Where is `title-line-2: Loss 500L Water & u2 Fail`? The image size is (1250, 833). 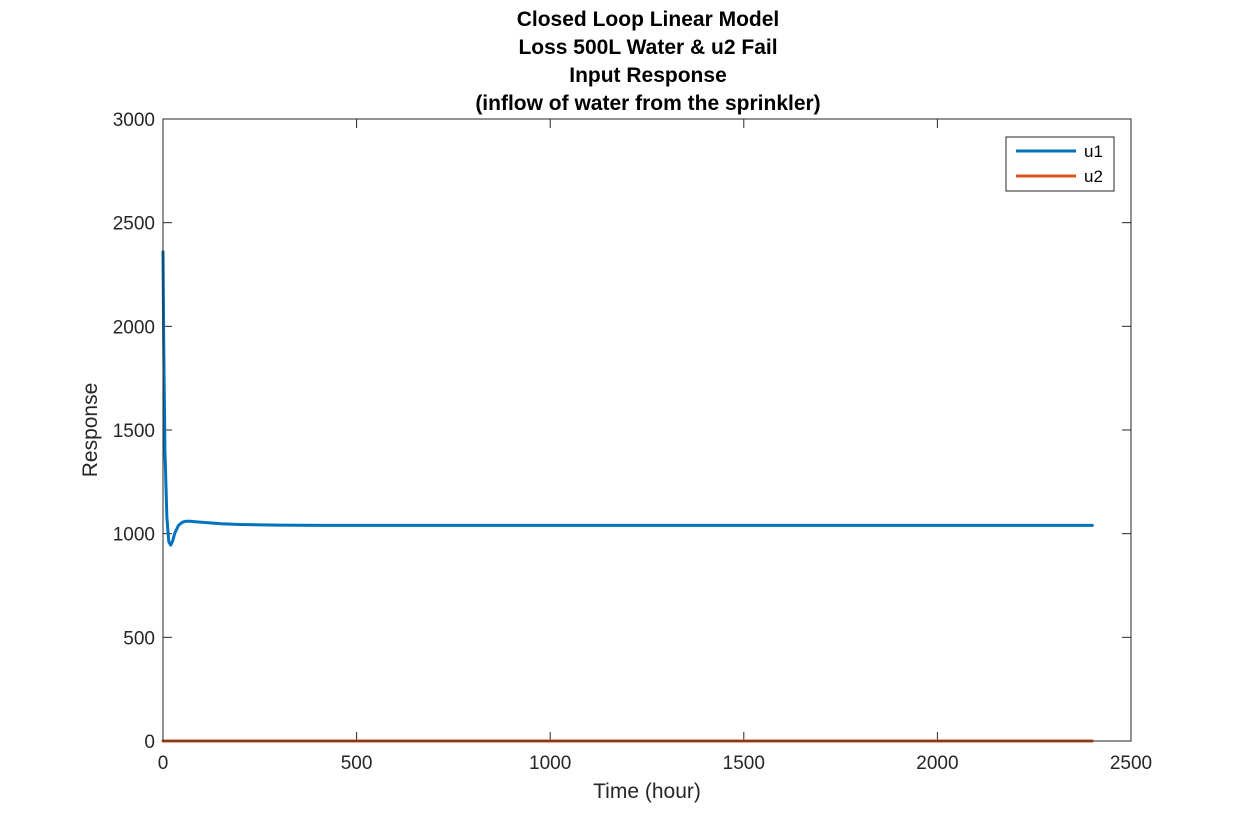
title-line-2: Loss 500L Water & u2 Fail is located at coordinates (647, 47).